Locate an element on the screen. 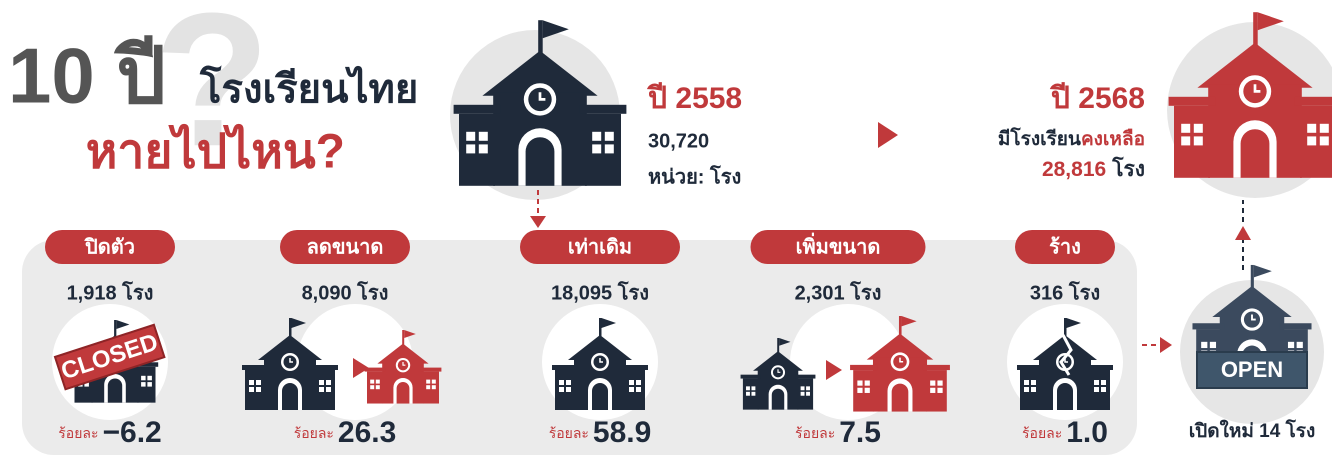 Image resolution: width=1332 pixels, height=465 pixels. end-unit: โรง is located at coordinates (1128, 168).